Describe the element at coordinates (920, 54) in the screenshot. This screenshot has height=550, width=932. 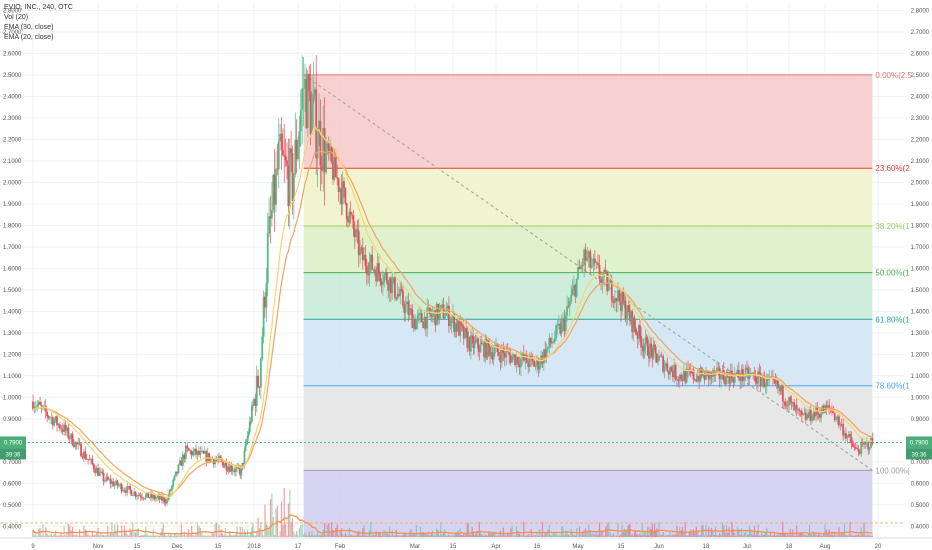
I see `y-tick-label-right: 2.6000` at that location.